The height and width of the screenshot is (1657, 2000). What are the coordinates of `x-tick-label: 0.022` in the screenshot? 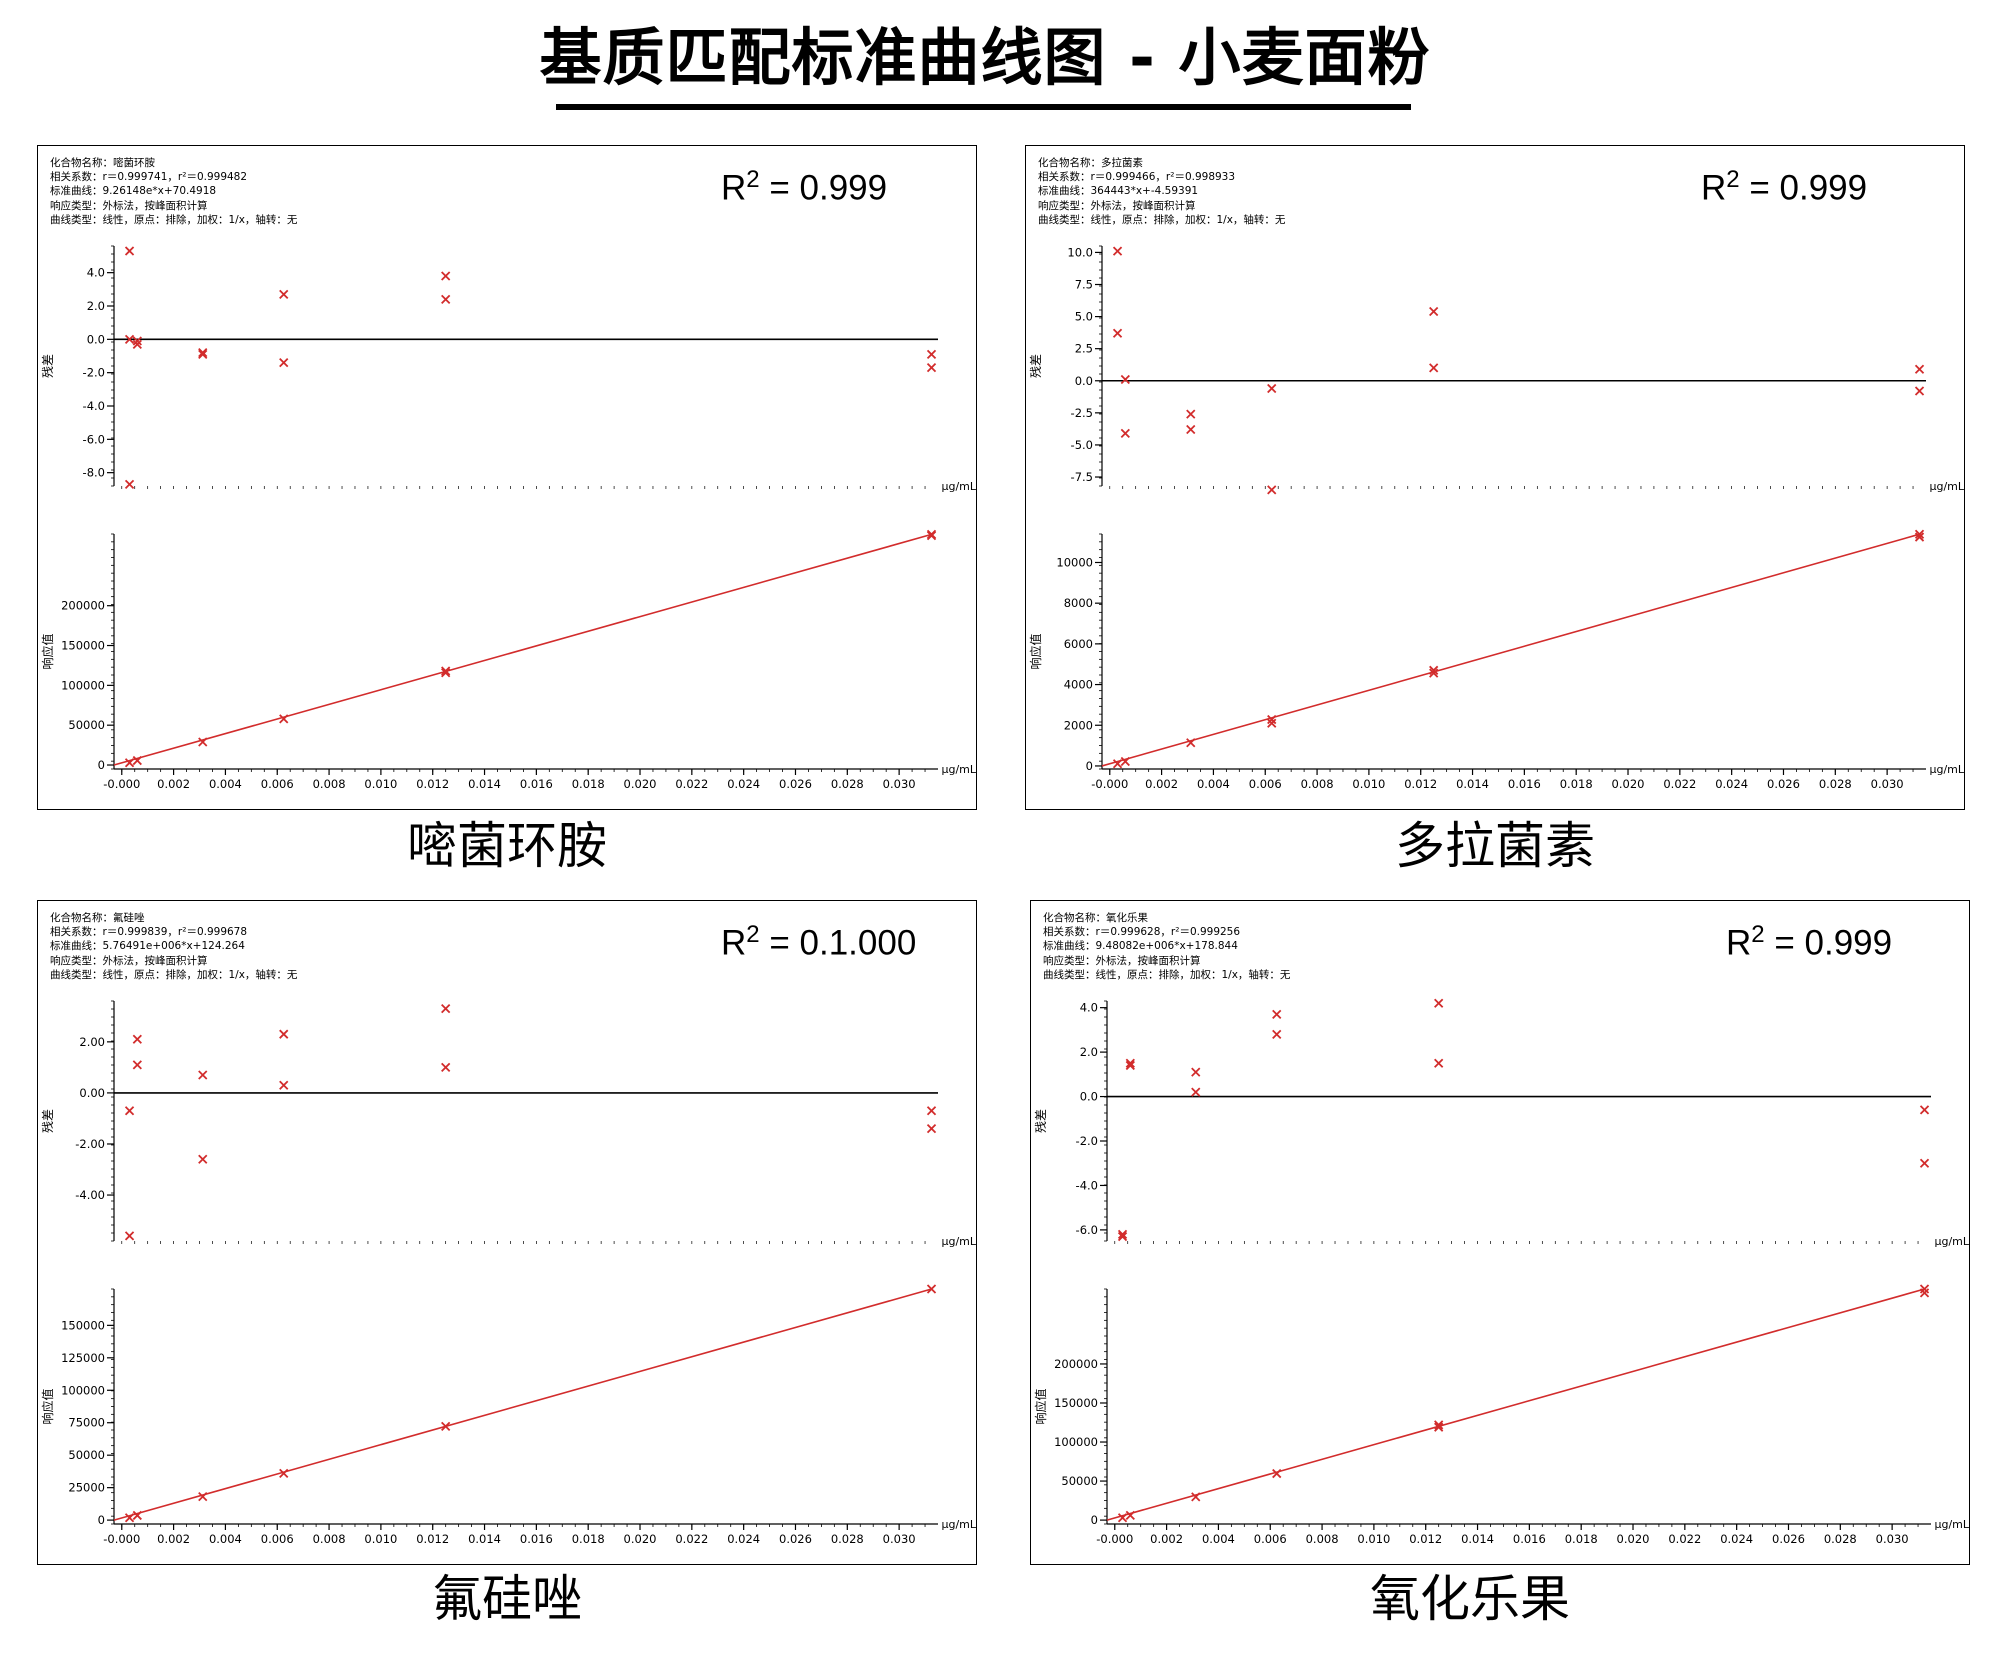 It's located at (691, 784).